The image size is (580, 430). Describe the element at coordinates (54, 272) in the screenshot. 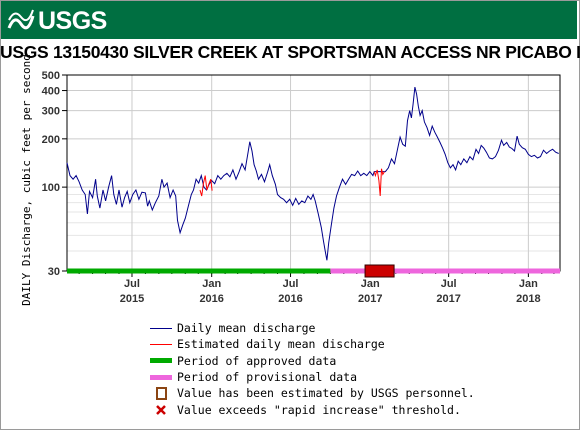

I see `y-tick-label: 30` at that location.